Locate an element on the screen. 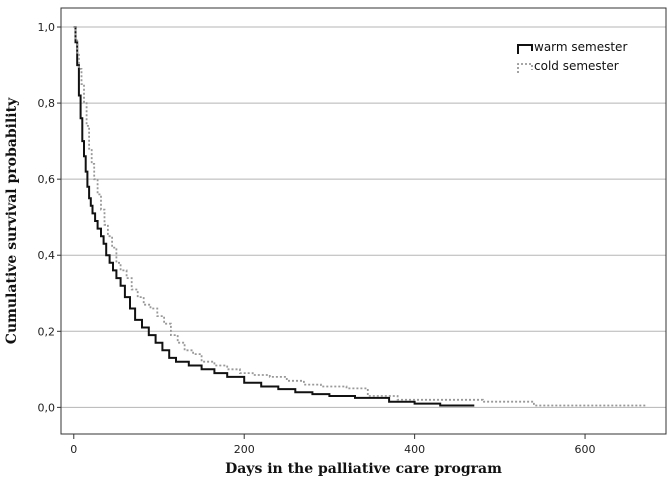 Image resolution: width=669 pixels, height=484 pixels. y-tick-label-5: 1,0 is located at coordinates (47, 27).